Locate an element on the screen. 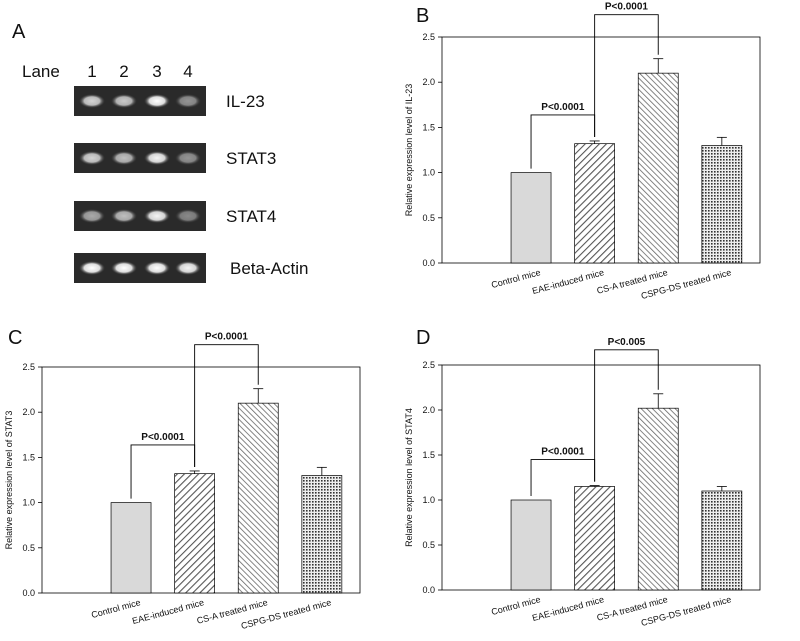 Image resolution: width=800 pixels, height=641 pixels. panel-label: B is located at coordinates (422, 16).